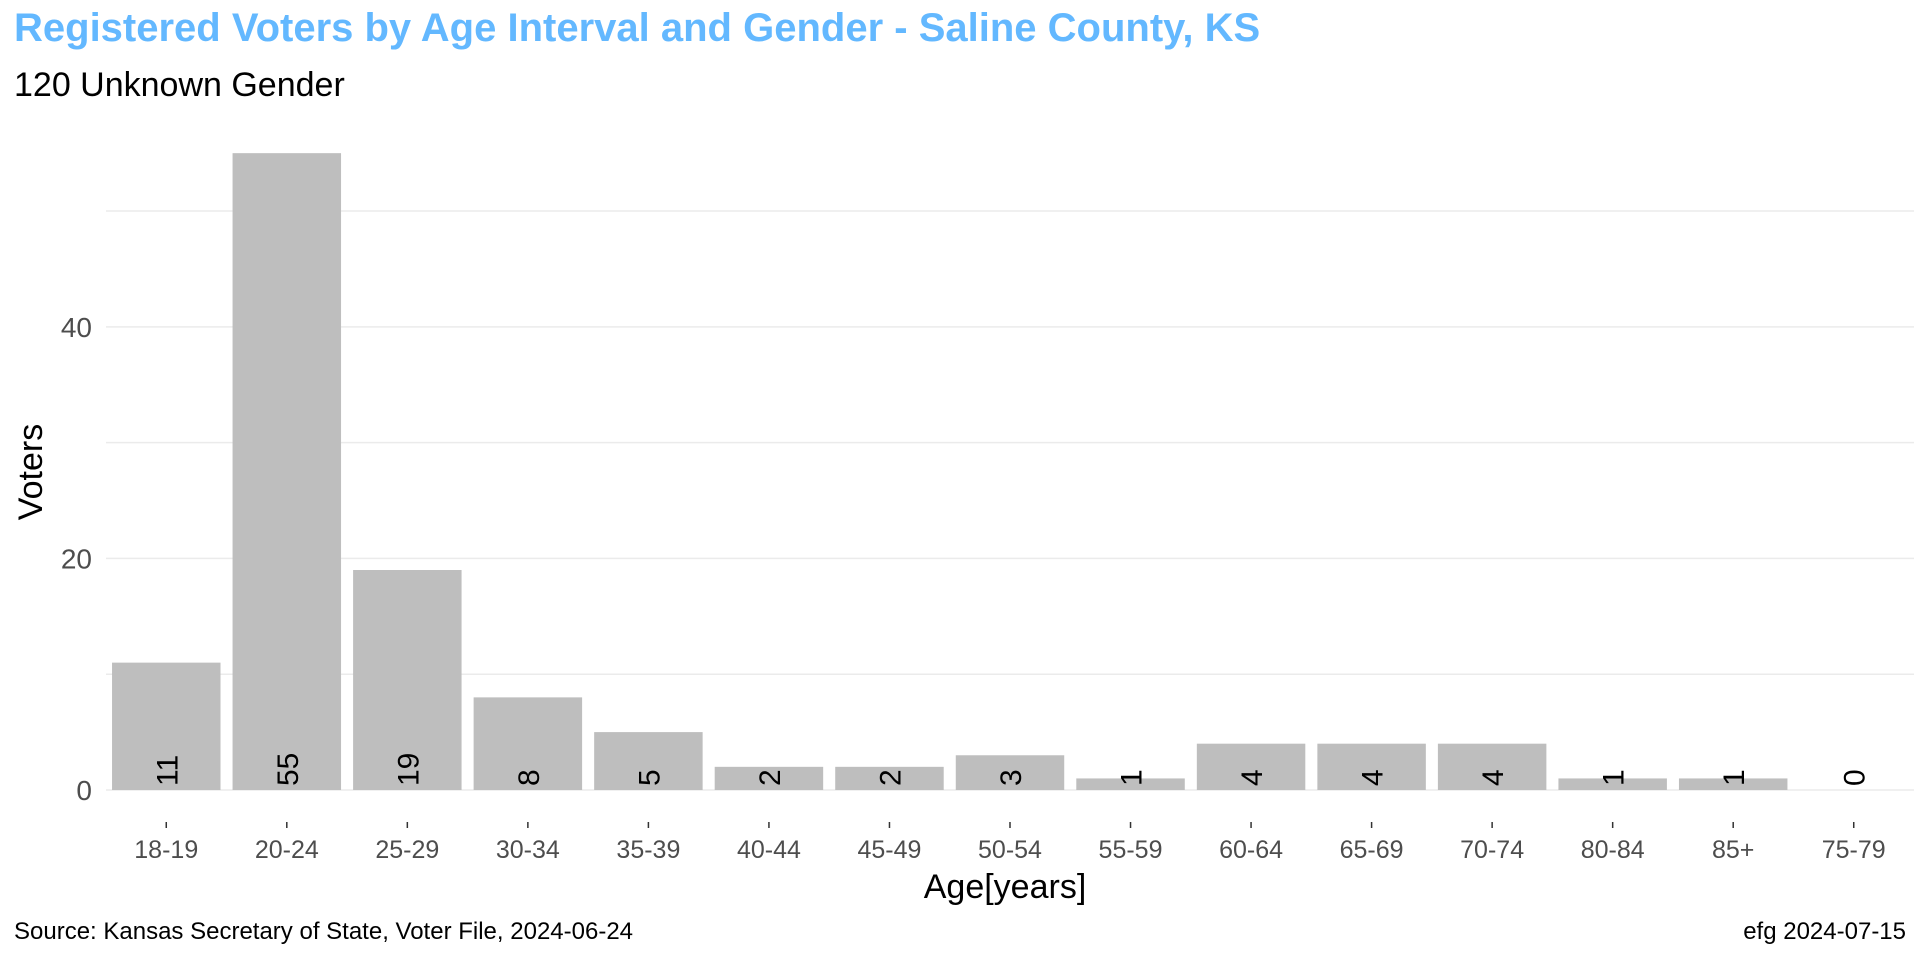  I want to click on x-tick-label: 18-19, so click(166, 850).